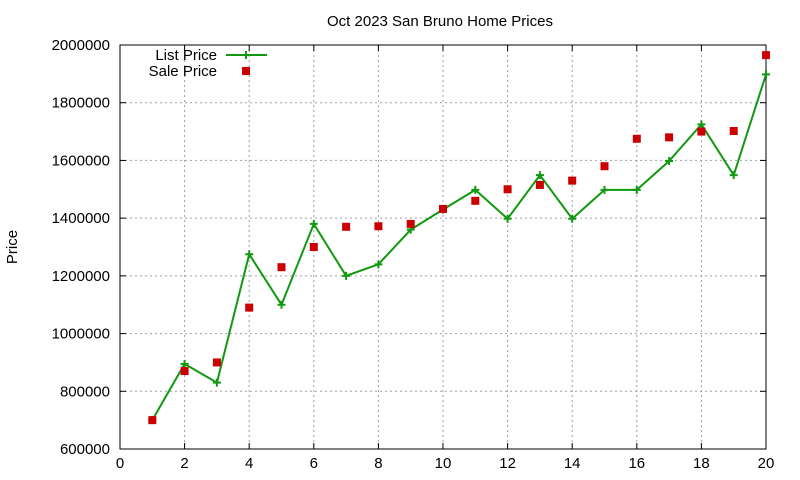 This screenshot has height=480, width=800. I want to click on legend: List Price Sale Price, so click(208, 63).